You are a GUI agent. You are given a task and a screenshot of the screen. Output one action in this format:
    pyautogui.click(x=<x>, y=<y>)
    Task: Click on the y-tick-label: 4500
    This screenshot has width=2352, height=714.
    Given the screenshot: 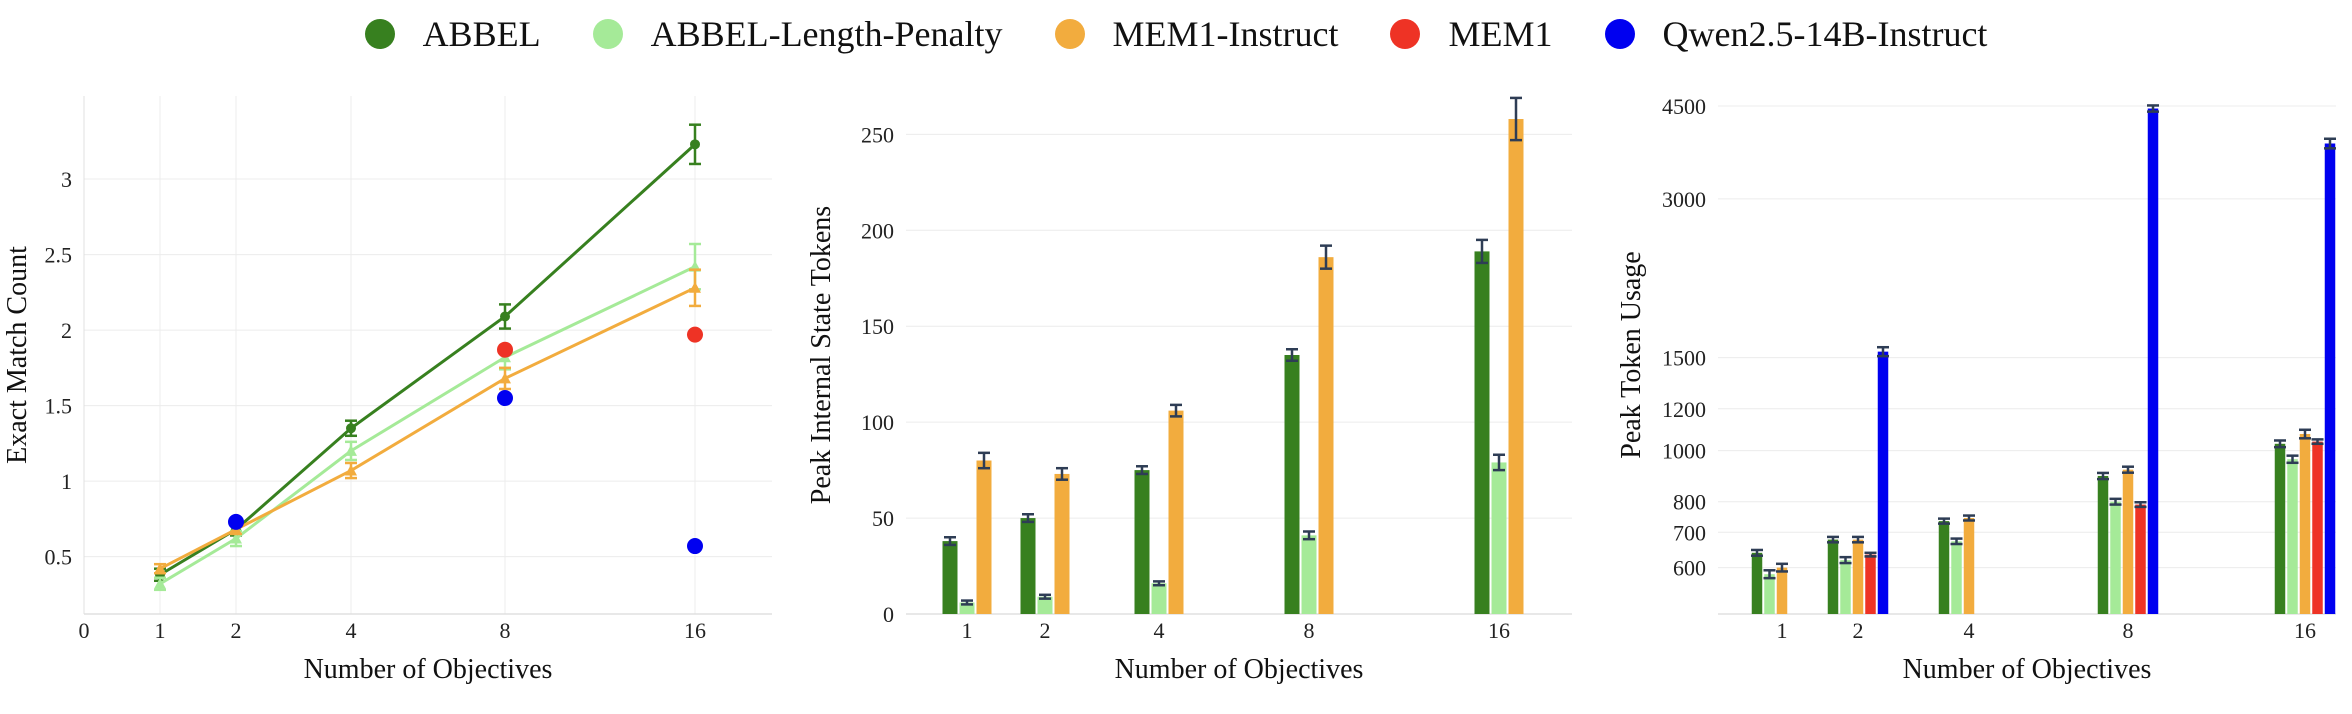 What is the action you would take?
    pyautogui.click(x=1684, y=106)
    